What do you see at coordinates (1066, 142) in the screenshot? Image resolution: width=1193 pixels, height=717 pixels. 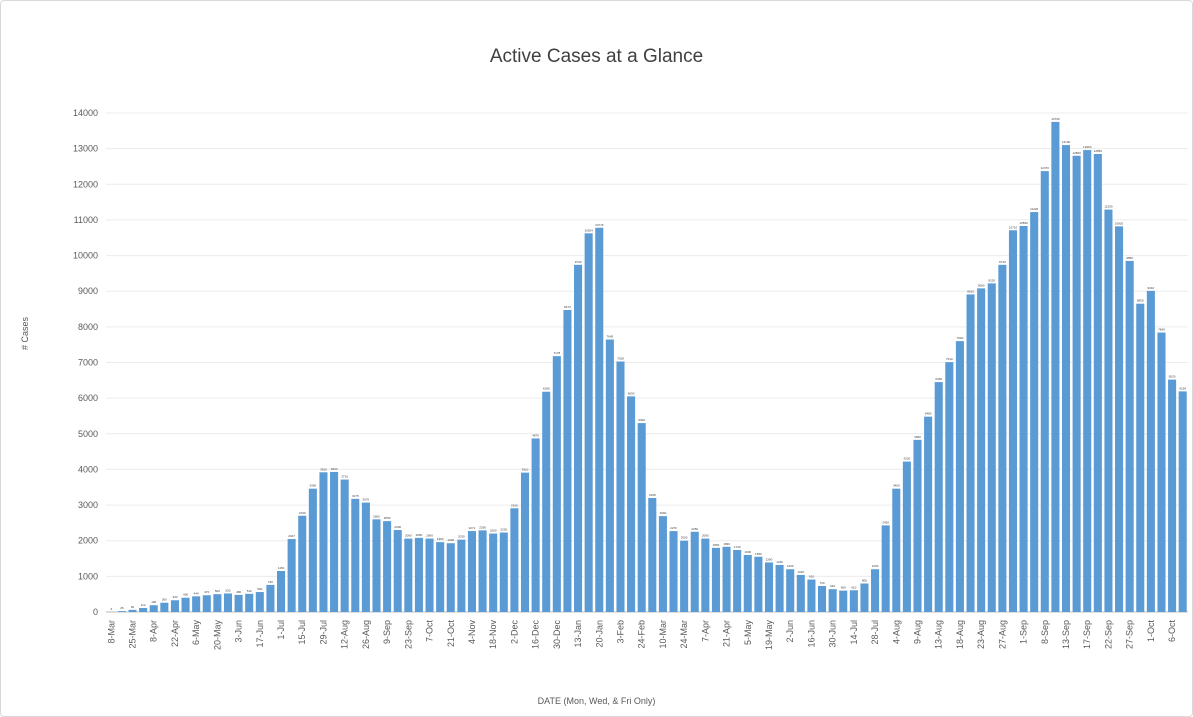 I see `value-label: 13100` at bounding box center [1066, 142].